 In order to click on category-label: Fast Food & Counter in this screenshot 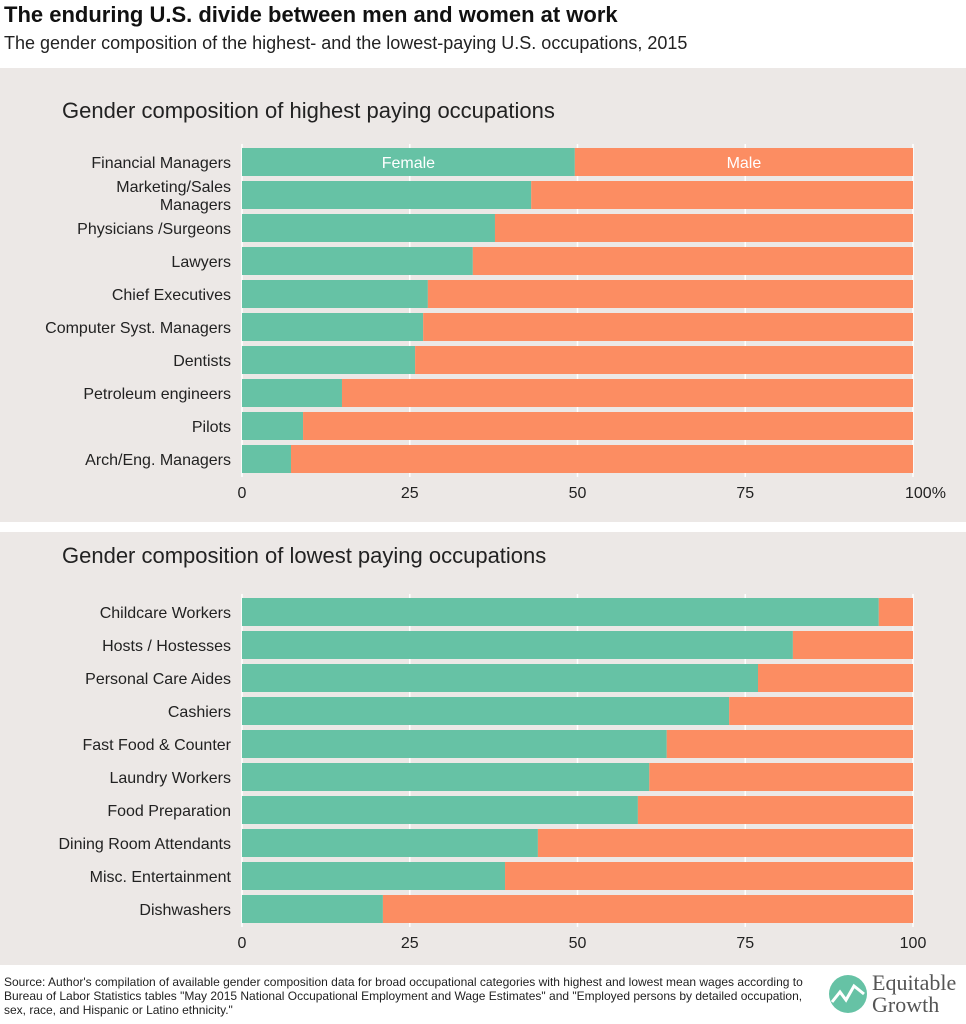, I will do `click(156, 745)`.